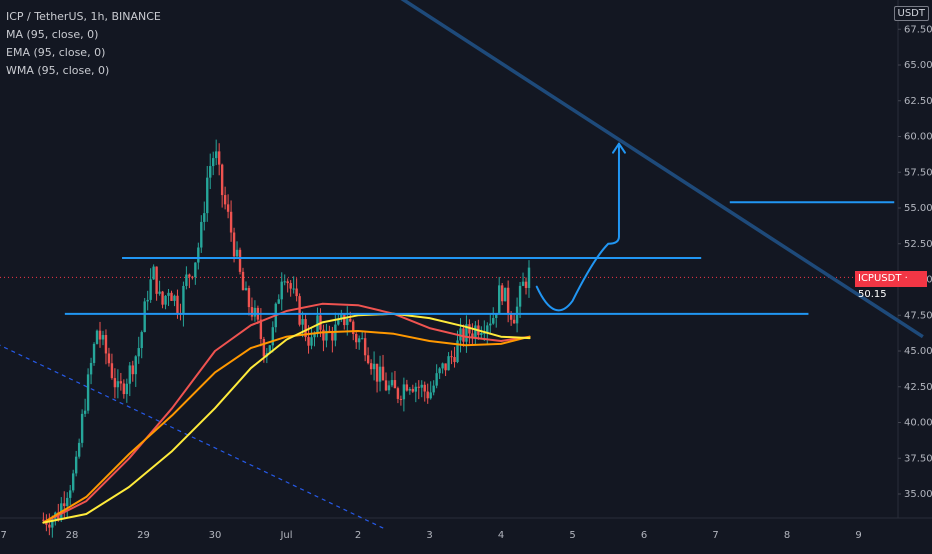  Describe the element at coordinates (358, 535) in the screenshot. I see `time-tick-label: 2` at that location.